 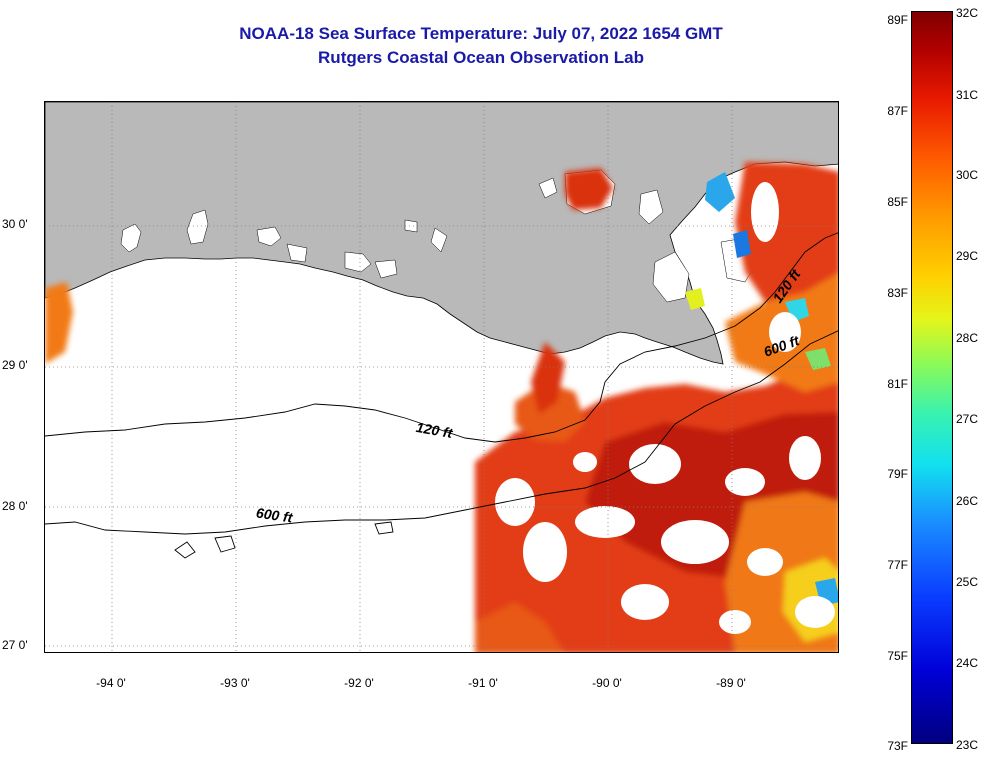 I want to click on lat-label-30: 30 0', so click(x=15, y=224).